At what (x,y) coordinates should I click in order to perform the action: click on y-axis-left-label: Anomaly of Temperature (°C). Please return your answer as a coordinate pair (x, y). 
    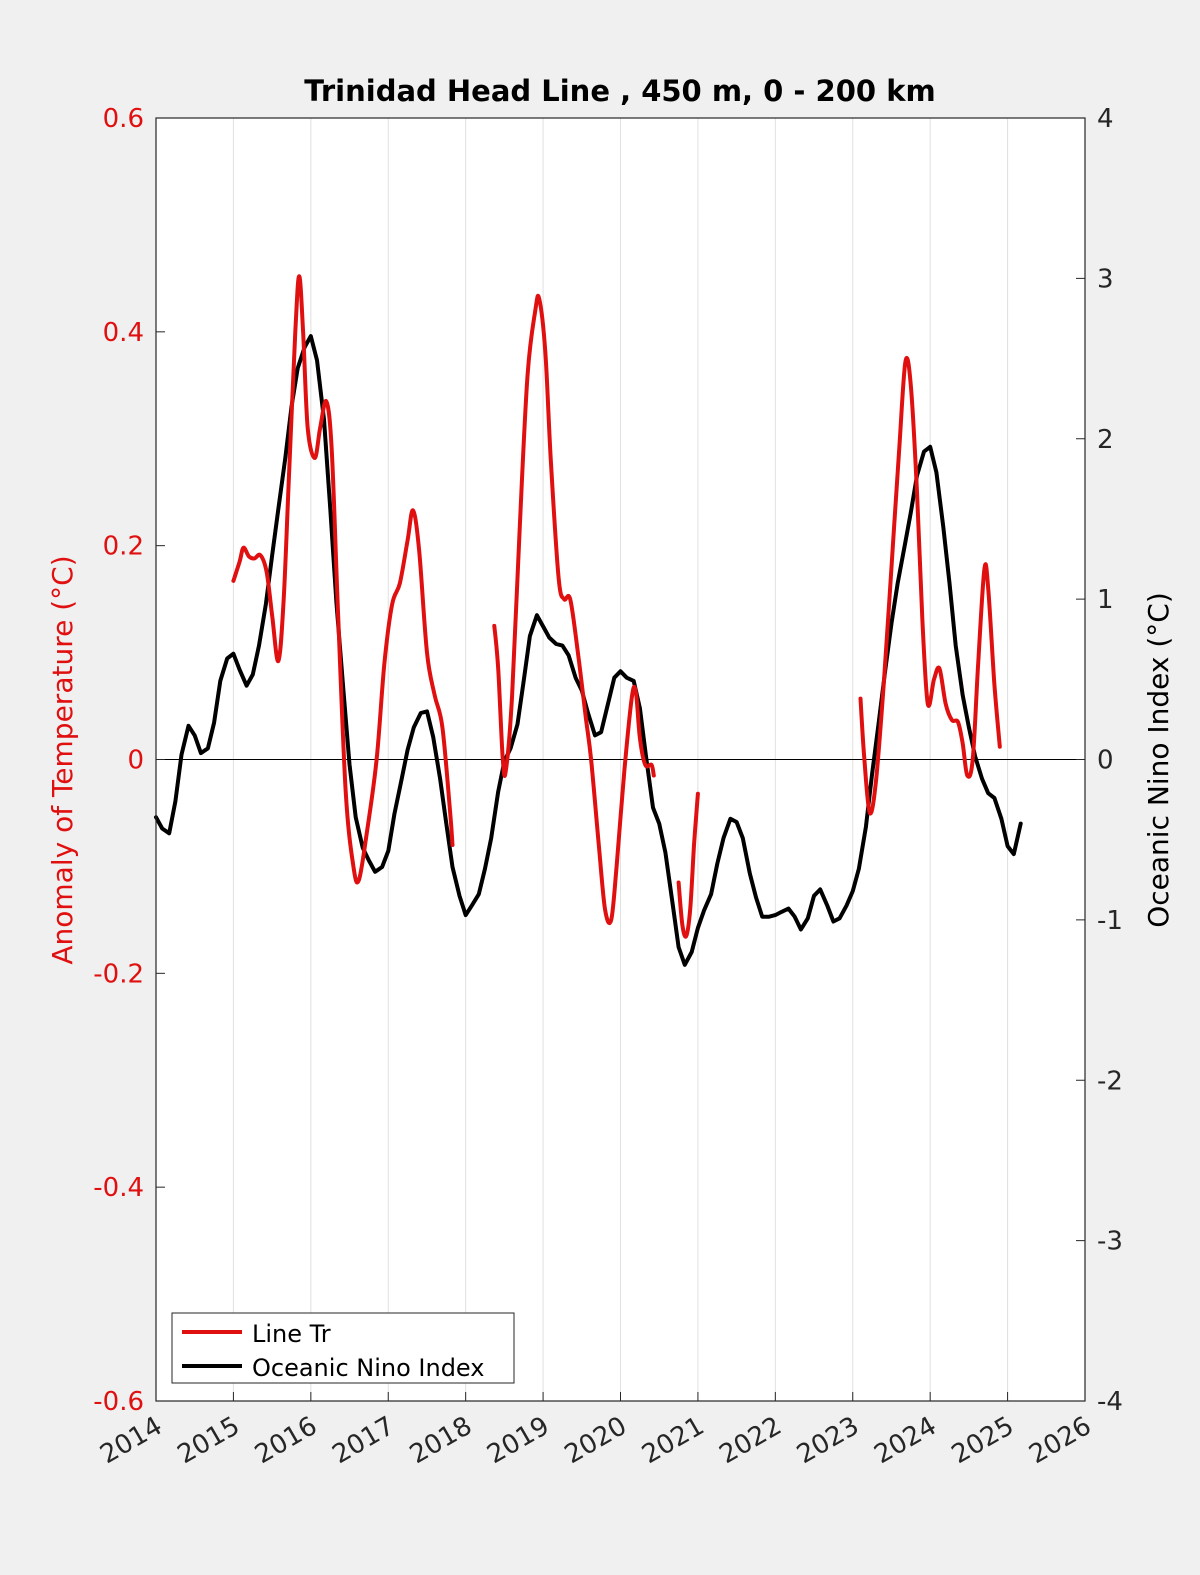
    Looking at the image, I should click on (62, 759).